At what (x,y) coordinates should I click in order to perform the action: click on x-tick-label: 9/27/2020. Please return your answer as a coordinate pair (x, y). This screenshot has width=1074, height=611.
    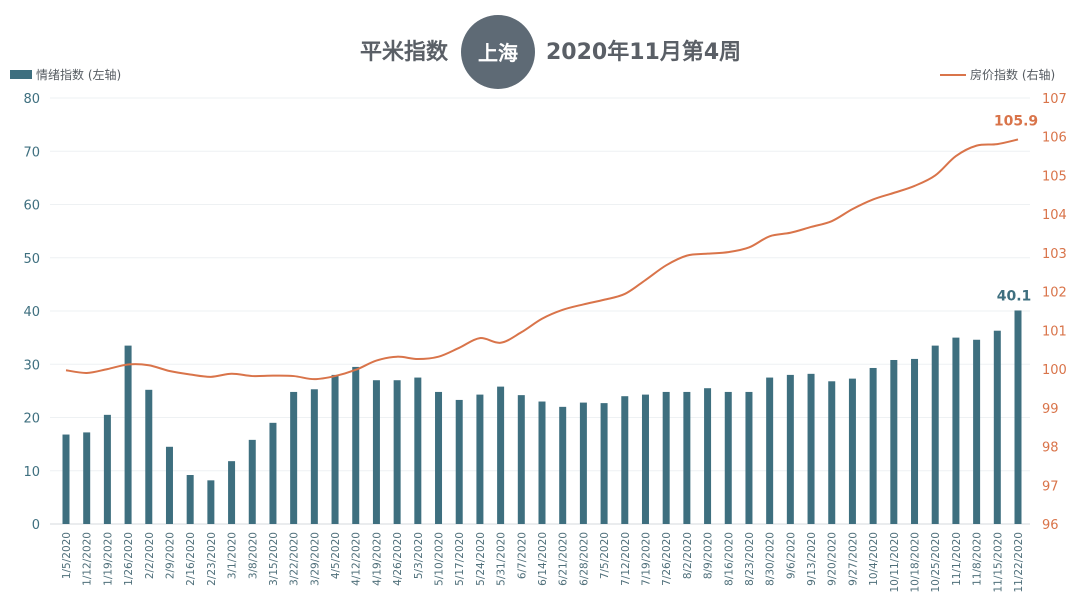
    Looking at the image, I should click on (853, 559).